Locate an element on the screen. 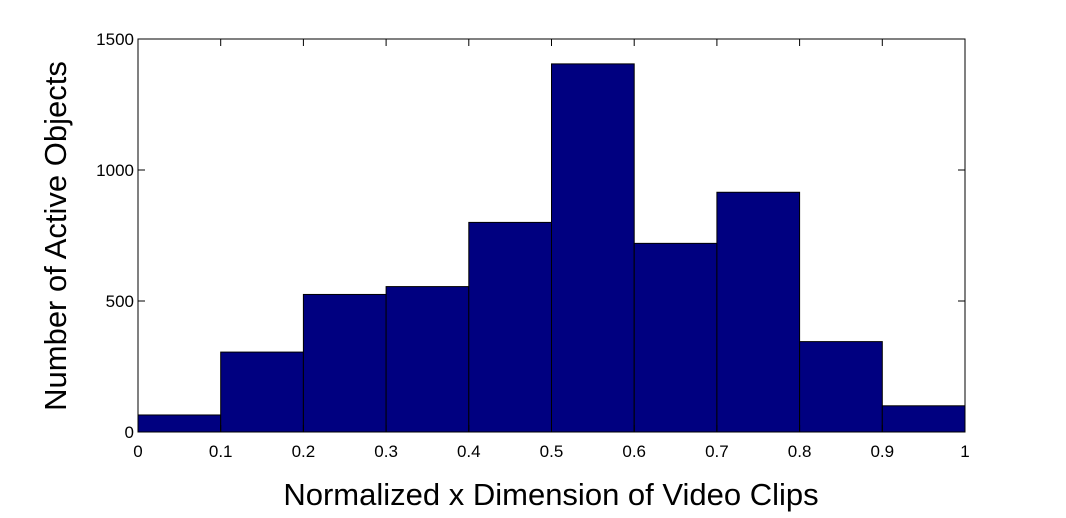  x-tick-label: 0.7 is located at coordinates (717, 451).